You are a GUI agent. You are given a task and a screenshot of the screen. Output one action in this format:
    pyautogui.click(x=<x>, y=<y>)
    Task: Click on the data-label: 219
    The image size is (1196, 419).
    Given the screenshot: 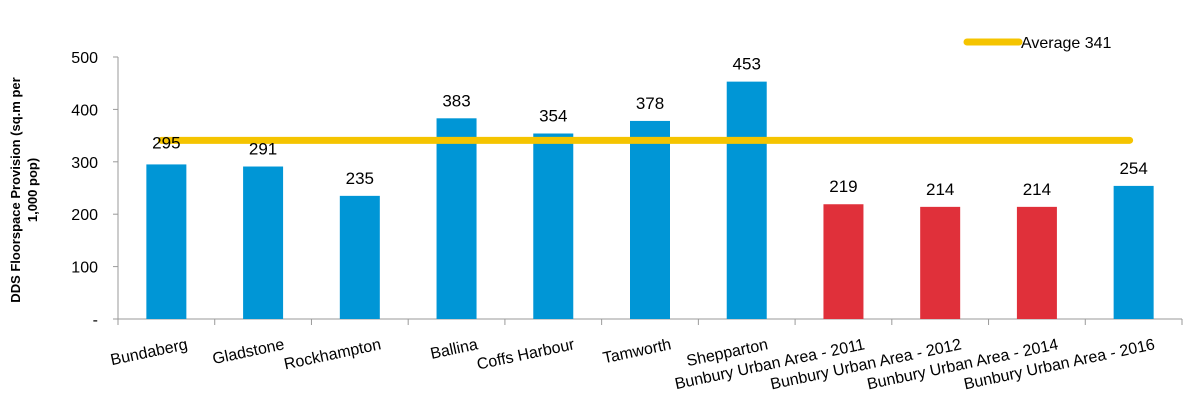 What is the action you would take?
    pyautogui.click(x=843, y=186)
    